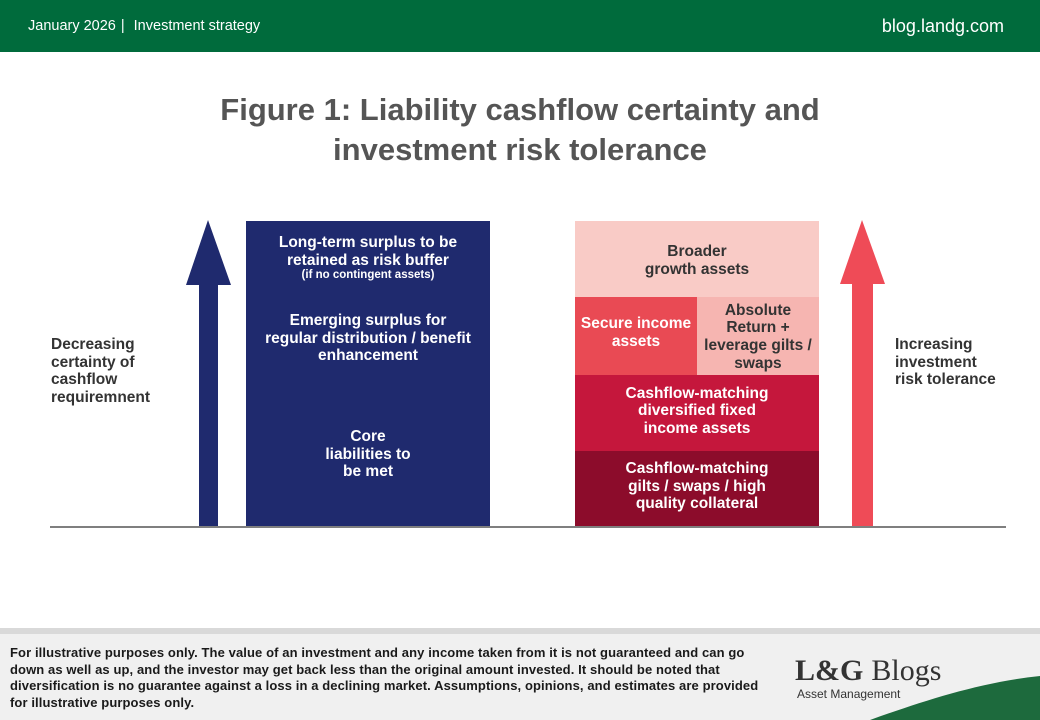  What do you see at coordinates (697, 269) in the screenshot?
I see `label-line: growth assets` at bounding box center [697, 269].